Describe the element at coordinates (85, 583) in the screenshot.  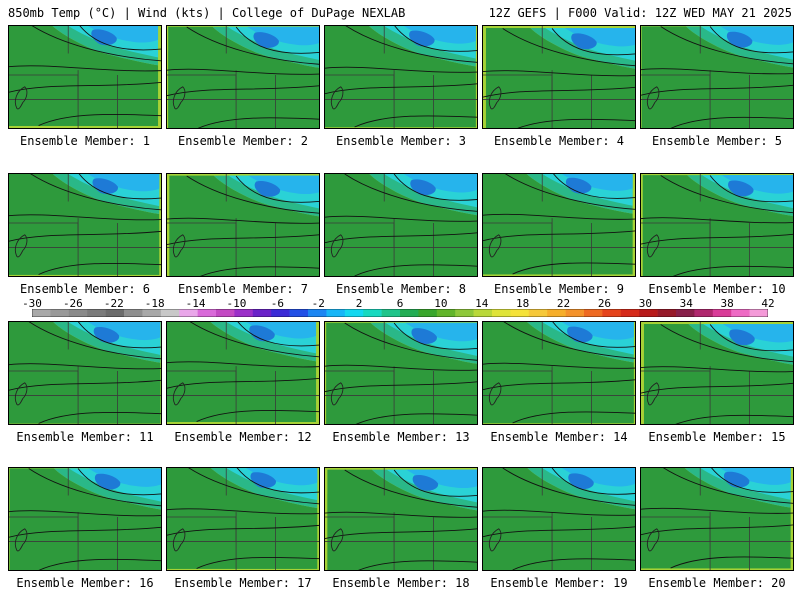
I see `ensemble-member-label: Ensemble Member: 16` at that location.